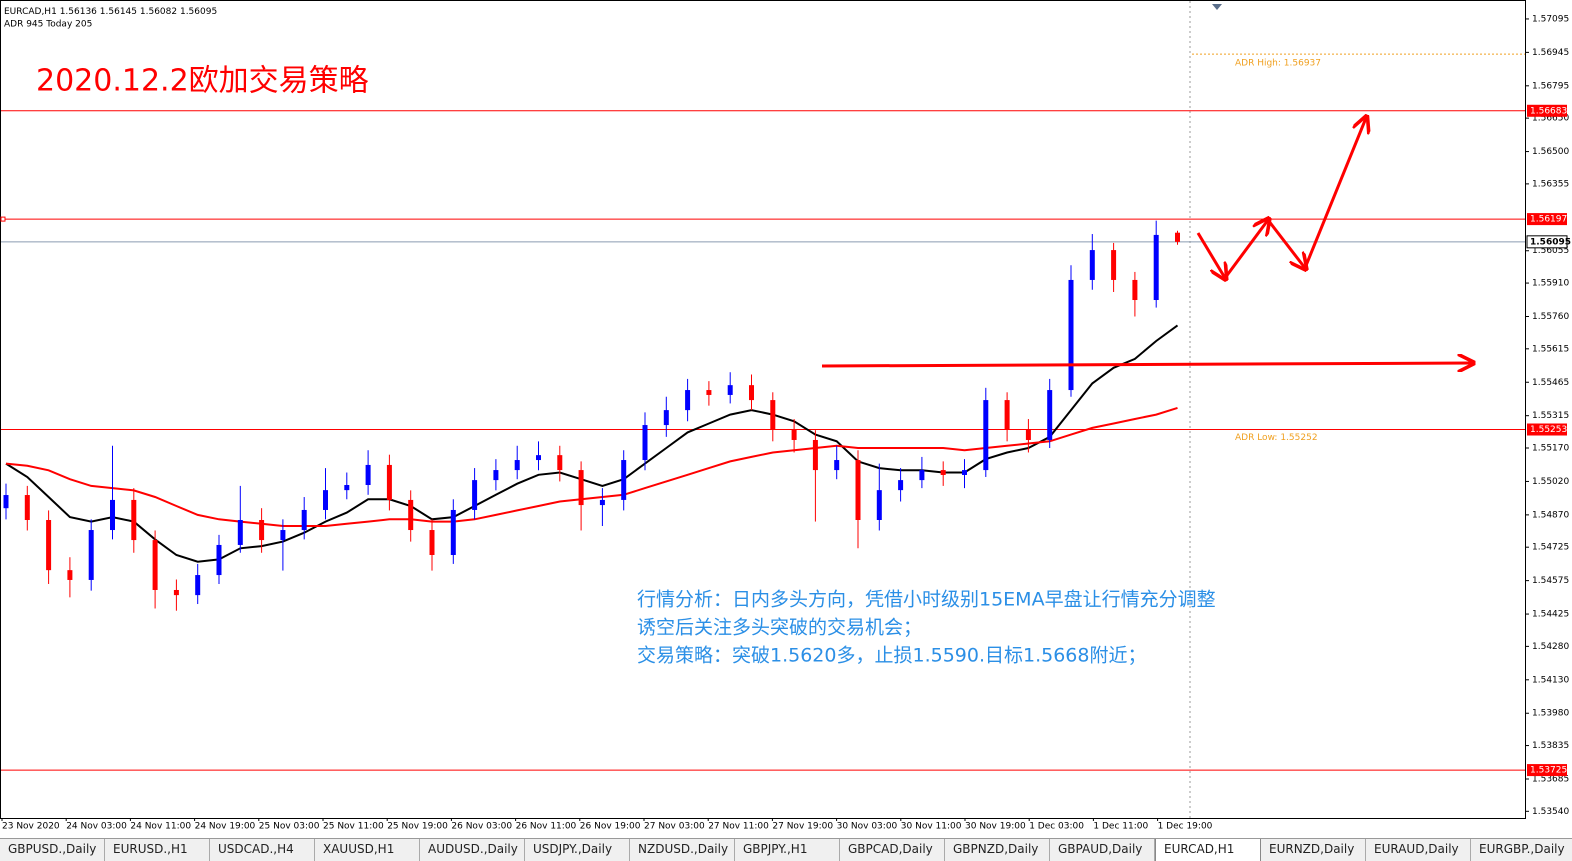 This screenshot has width=1572, height=861. Describe the element at coordinates (158, 12) in the screenshot. I see `last-low: 1.56082` at that location.